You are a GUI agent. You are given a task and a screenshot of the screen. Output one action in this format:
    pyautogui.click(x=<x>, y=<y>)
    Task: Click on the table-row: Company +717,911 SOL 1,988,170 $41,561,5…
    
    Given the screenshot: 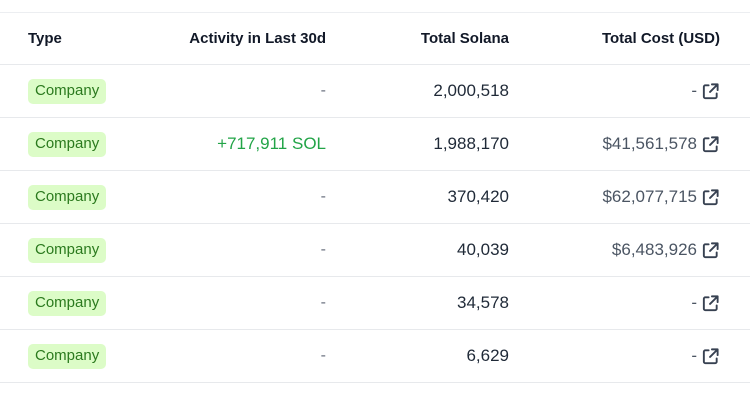 What is the action you would take?
    pyautogui.click(x=375, y=144)
    